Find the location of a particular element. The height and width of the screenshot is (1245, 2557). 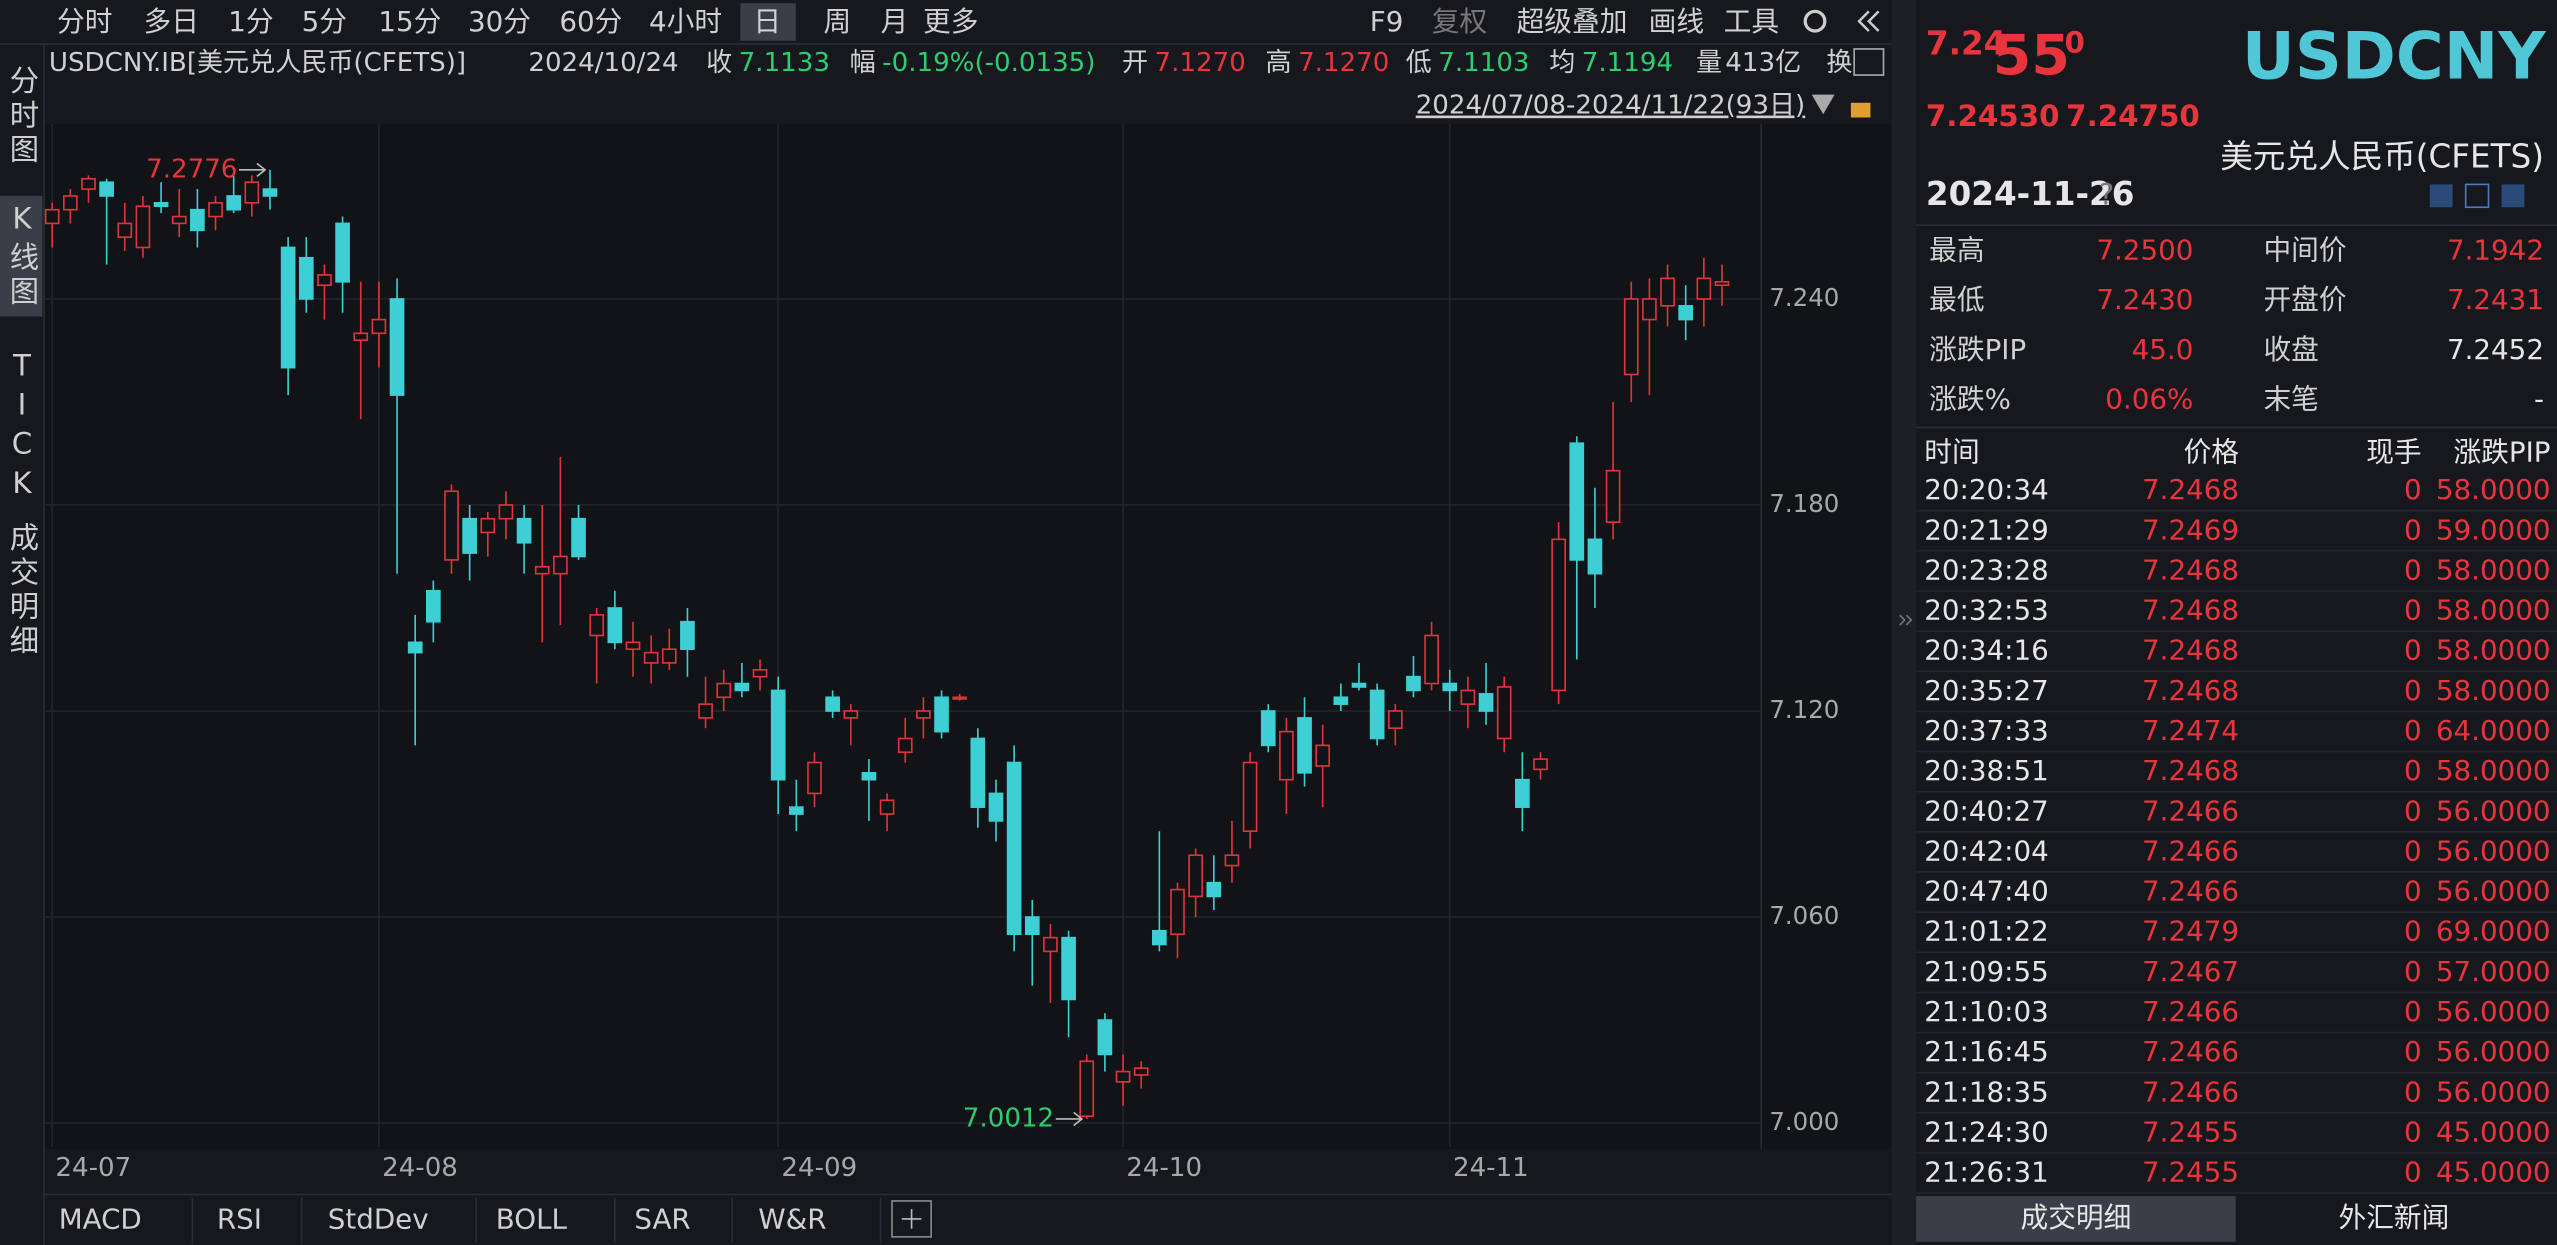

date-range: 2024/07/08-2024/11/22(93日) is located at coordinates (1611, 106).